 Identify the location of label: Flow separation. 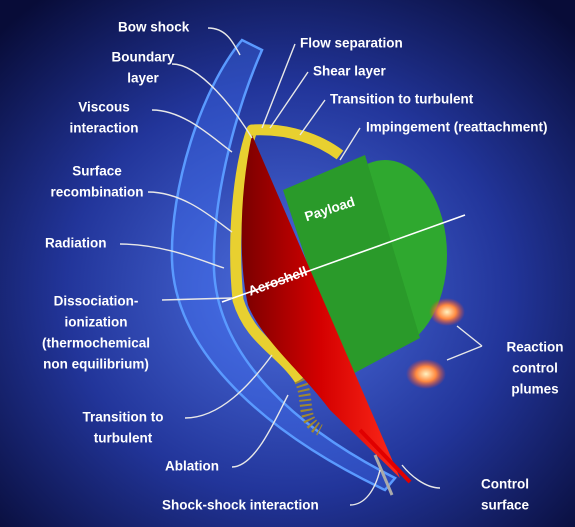
(351, 43).